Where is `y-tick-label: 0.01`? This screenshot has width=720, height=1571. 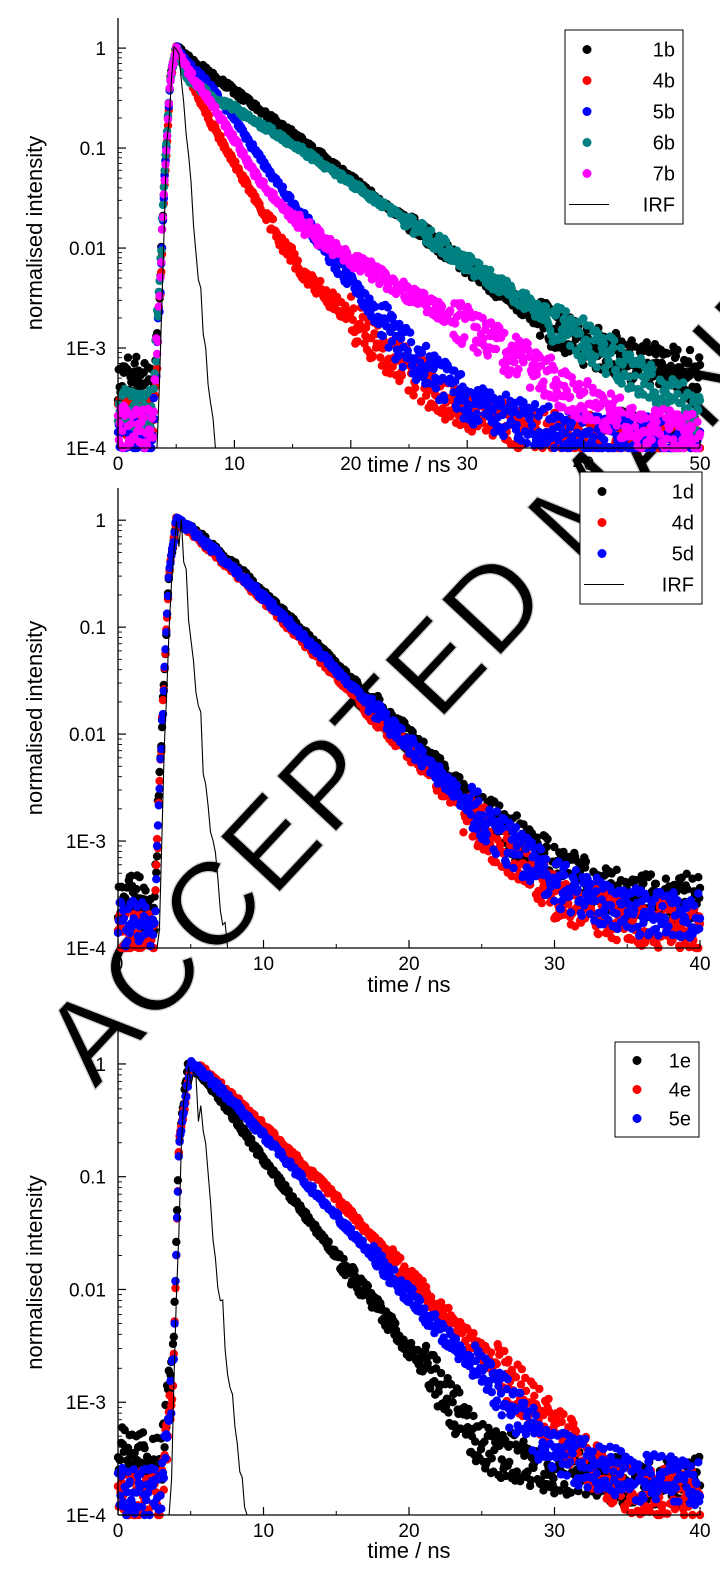 y-tick-label: 0.01 is located at coordinates (87, 249).